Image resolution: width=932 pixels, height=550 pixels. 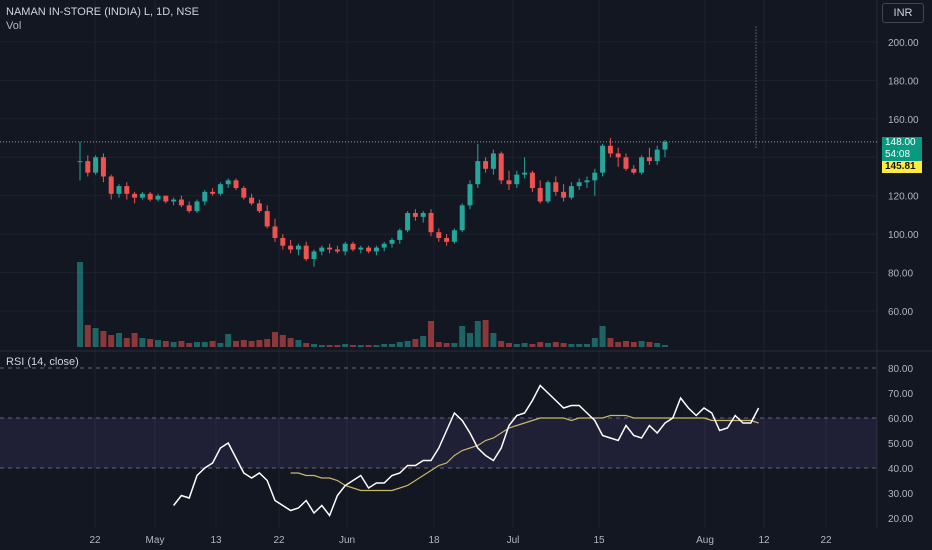 What do you see at coordinates (900, 274) in the screenshot?
I see `price-axis-label: 80.00` at bounding box center [900, 274].